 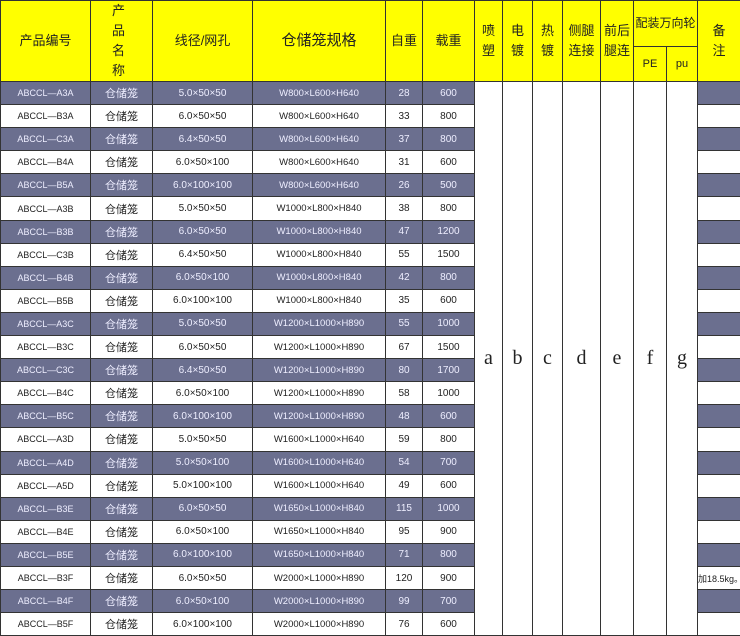 I want to click on finish-option-f: f, so click(x=650, y=359).